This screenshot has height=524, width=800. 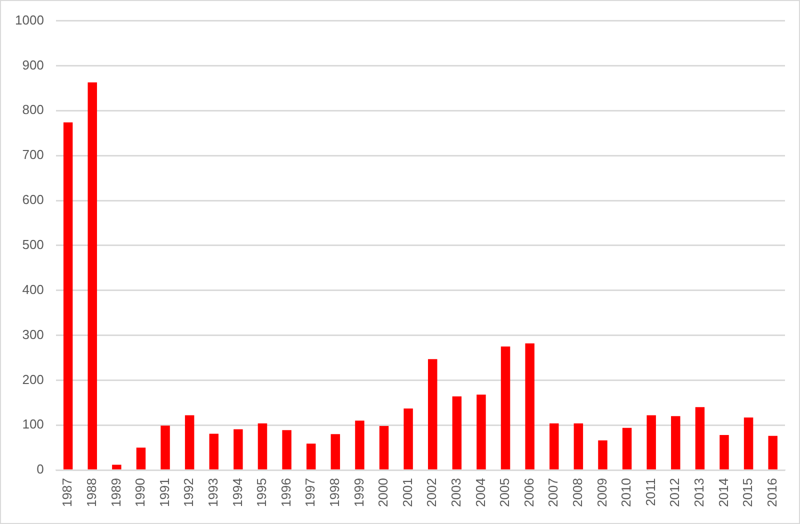 I want to click on y-tick-label: 600, so click(x=33, y=200).